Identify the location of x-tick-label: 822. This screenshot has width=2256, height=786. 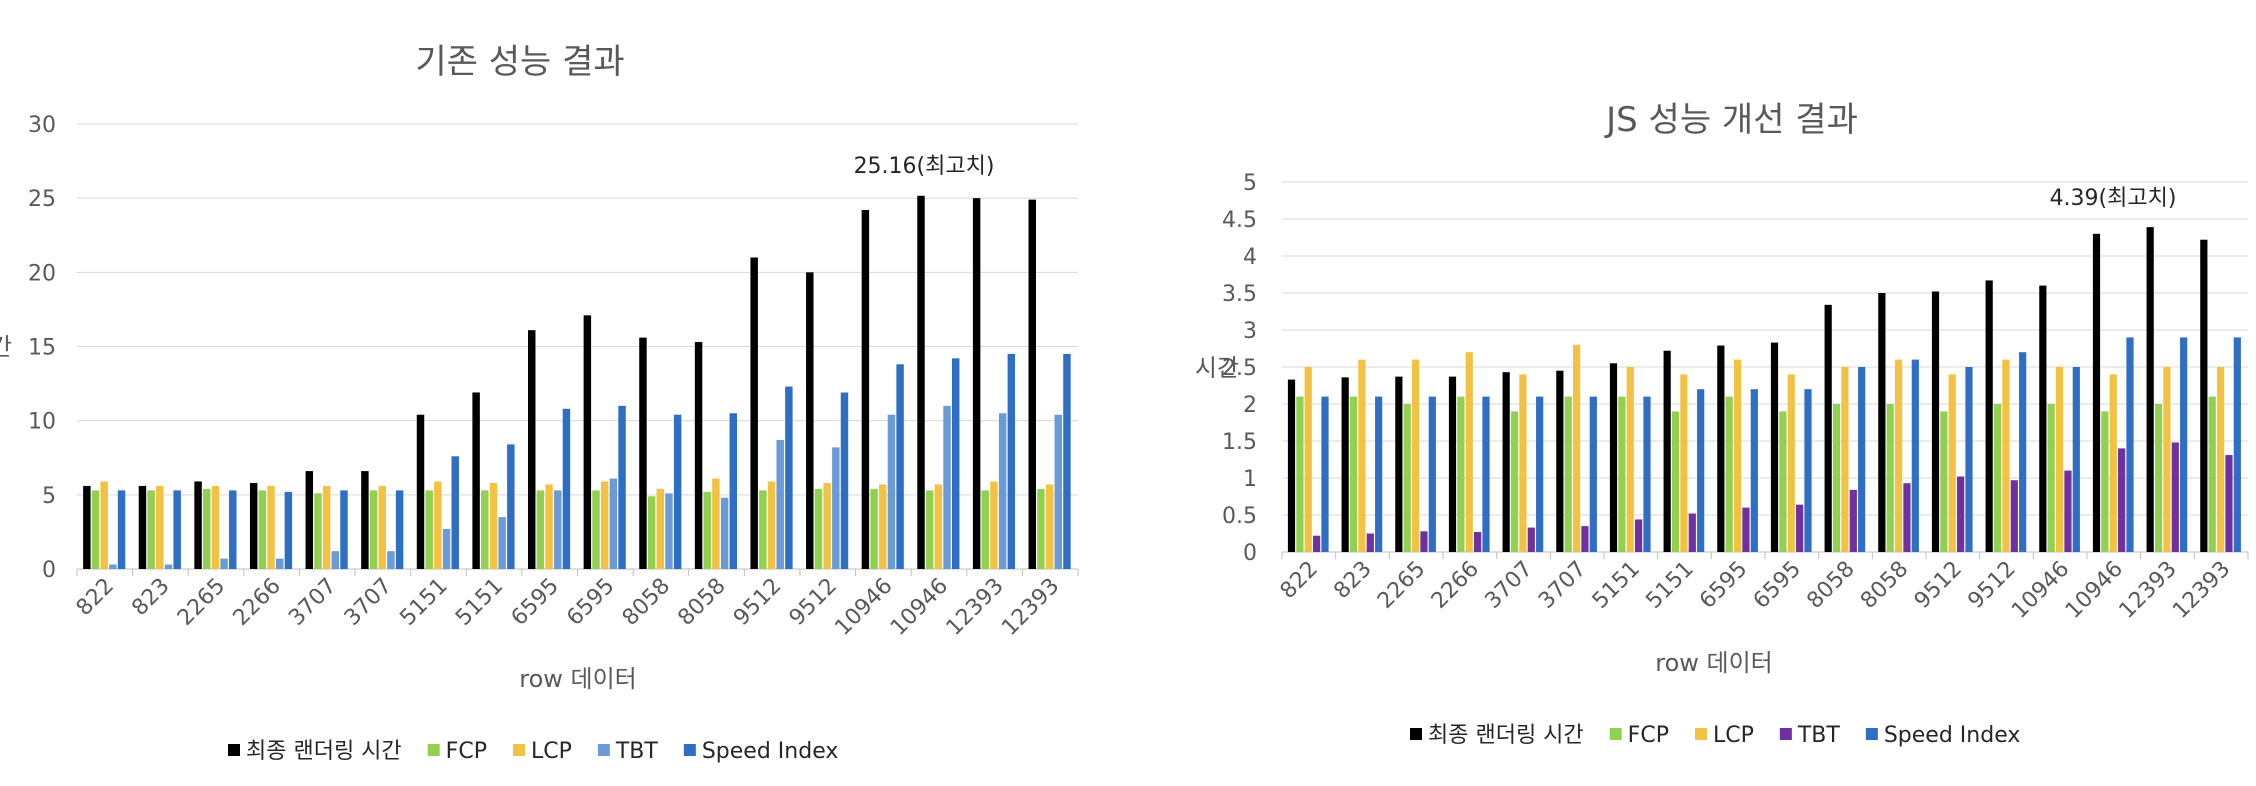
(95, 597).